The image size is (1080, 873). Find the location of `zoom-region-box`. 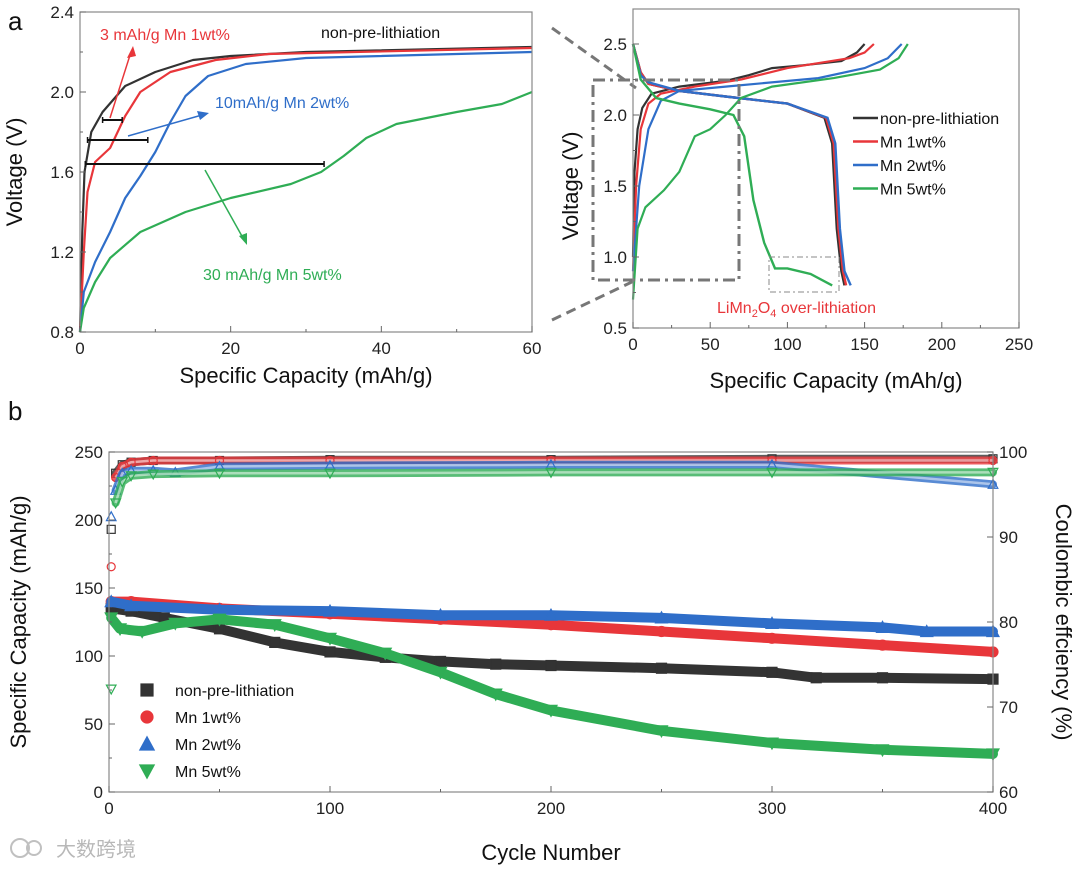

zoom-region-box is located at coordinates (666, 180).